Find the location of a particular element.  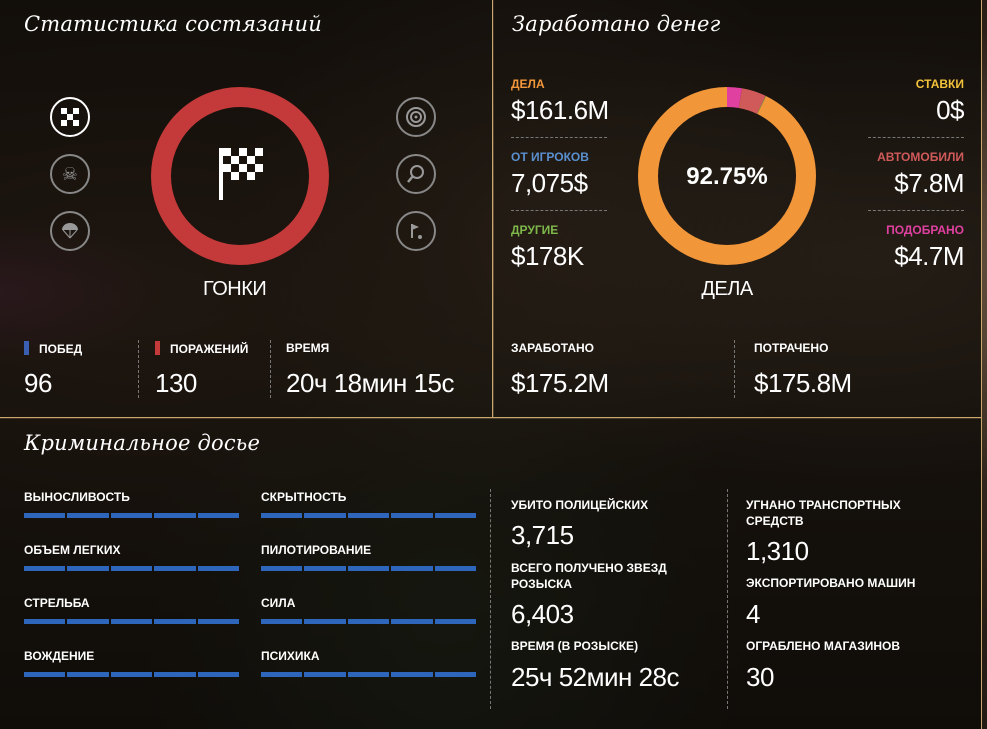

checkered-flag-icon is located at coordinates (70, 117).